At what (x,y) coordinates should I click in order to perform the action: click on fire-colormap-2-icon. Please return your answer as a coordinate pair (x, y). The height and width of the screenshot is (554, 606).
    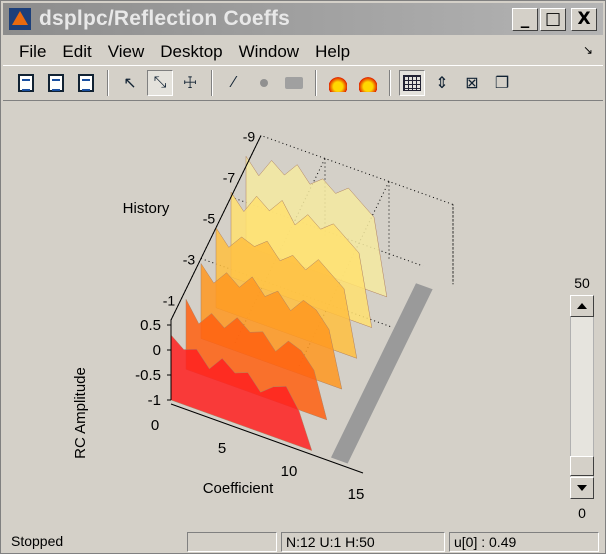
    Looking at the image, I should click on (368, 83).